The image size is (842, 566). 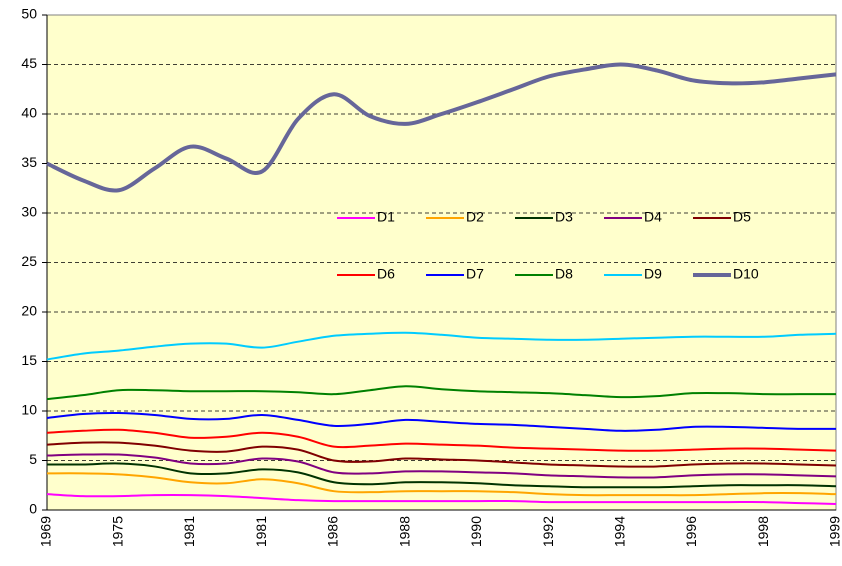 I want to click on x-tick-label: 1996, so click(x=691, y=531).